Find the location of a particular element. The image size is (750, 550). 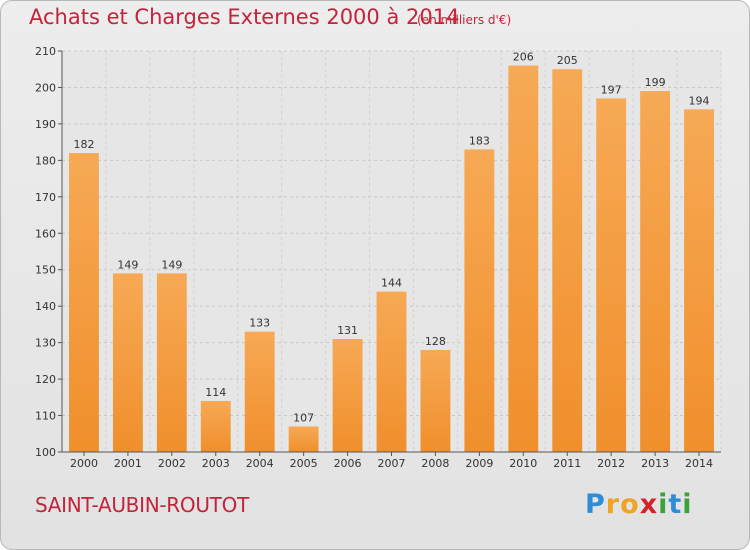

data-label: 205 is located at coordinates (567, 60).